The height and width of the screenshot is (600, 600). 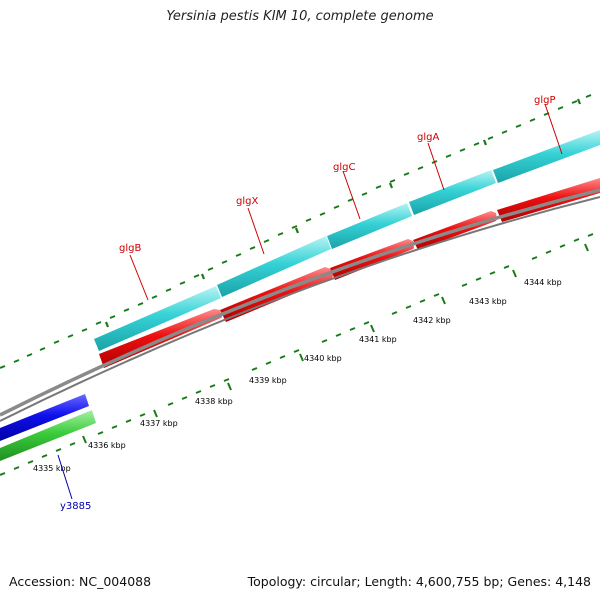 I want to click on accession-text: Accession: NC_004088, so click(x=80, y=581).